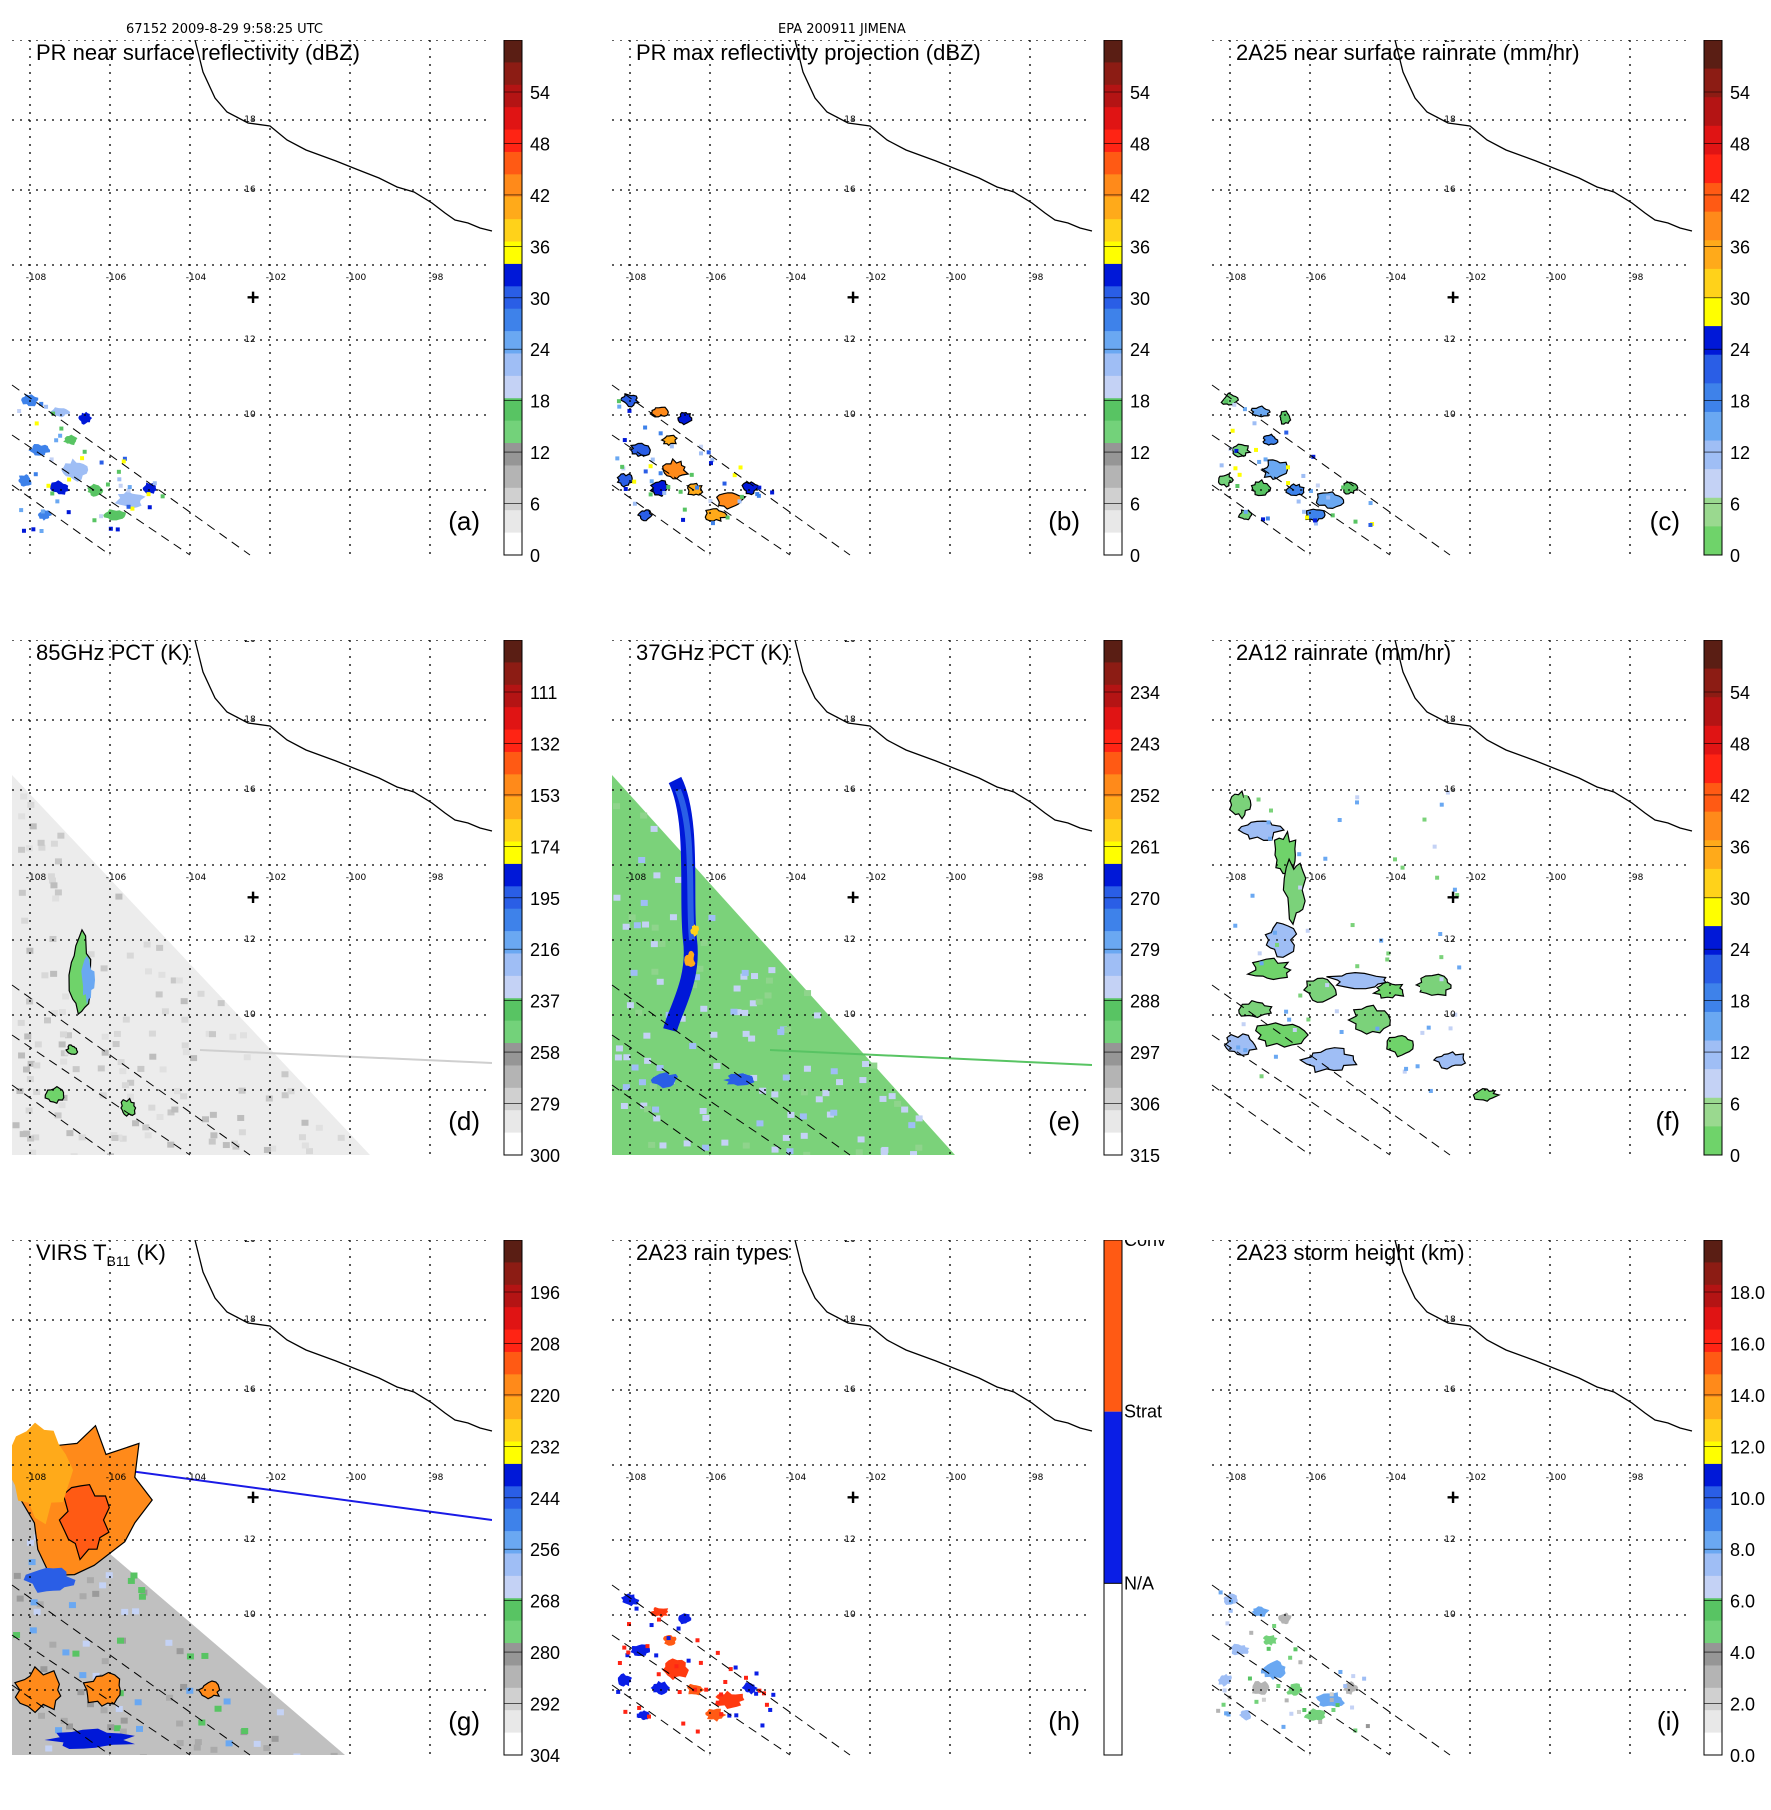 The height and width of the screenshot is (1810, 1771). What do you see at coordinates (250, 120) in the screenshot?
I see `lat-tick-label: 18` at bounding box center [250, 120].